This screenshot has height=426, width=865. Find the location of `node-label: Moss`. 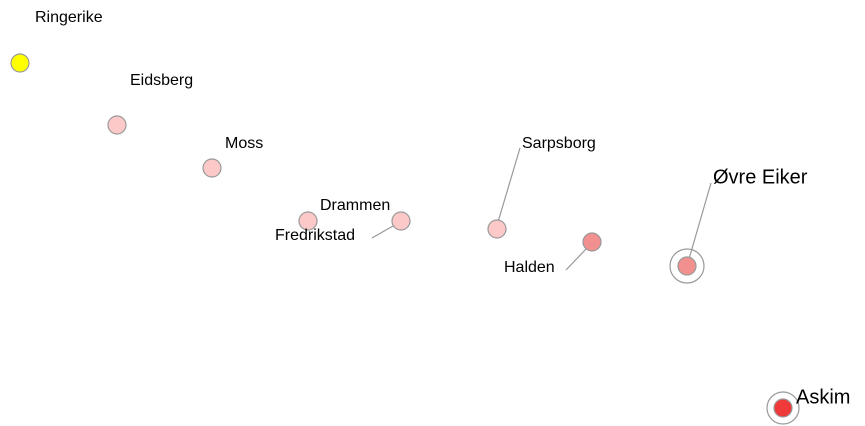

node-label: Moss is located at coordinates (244, 143).